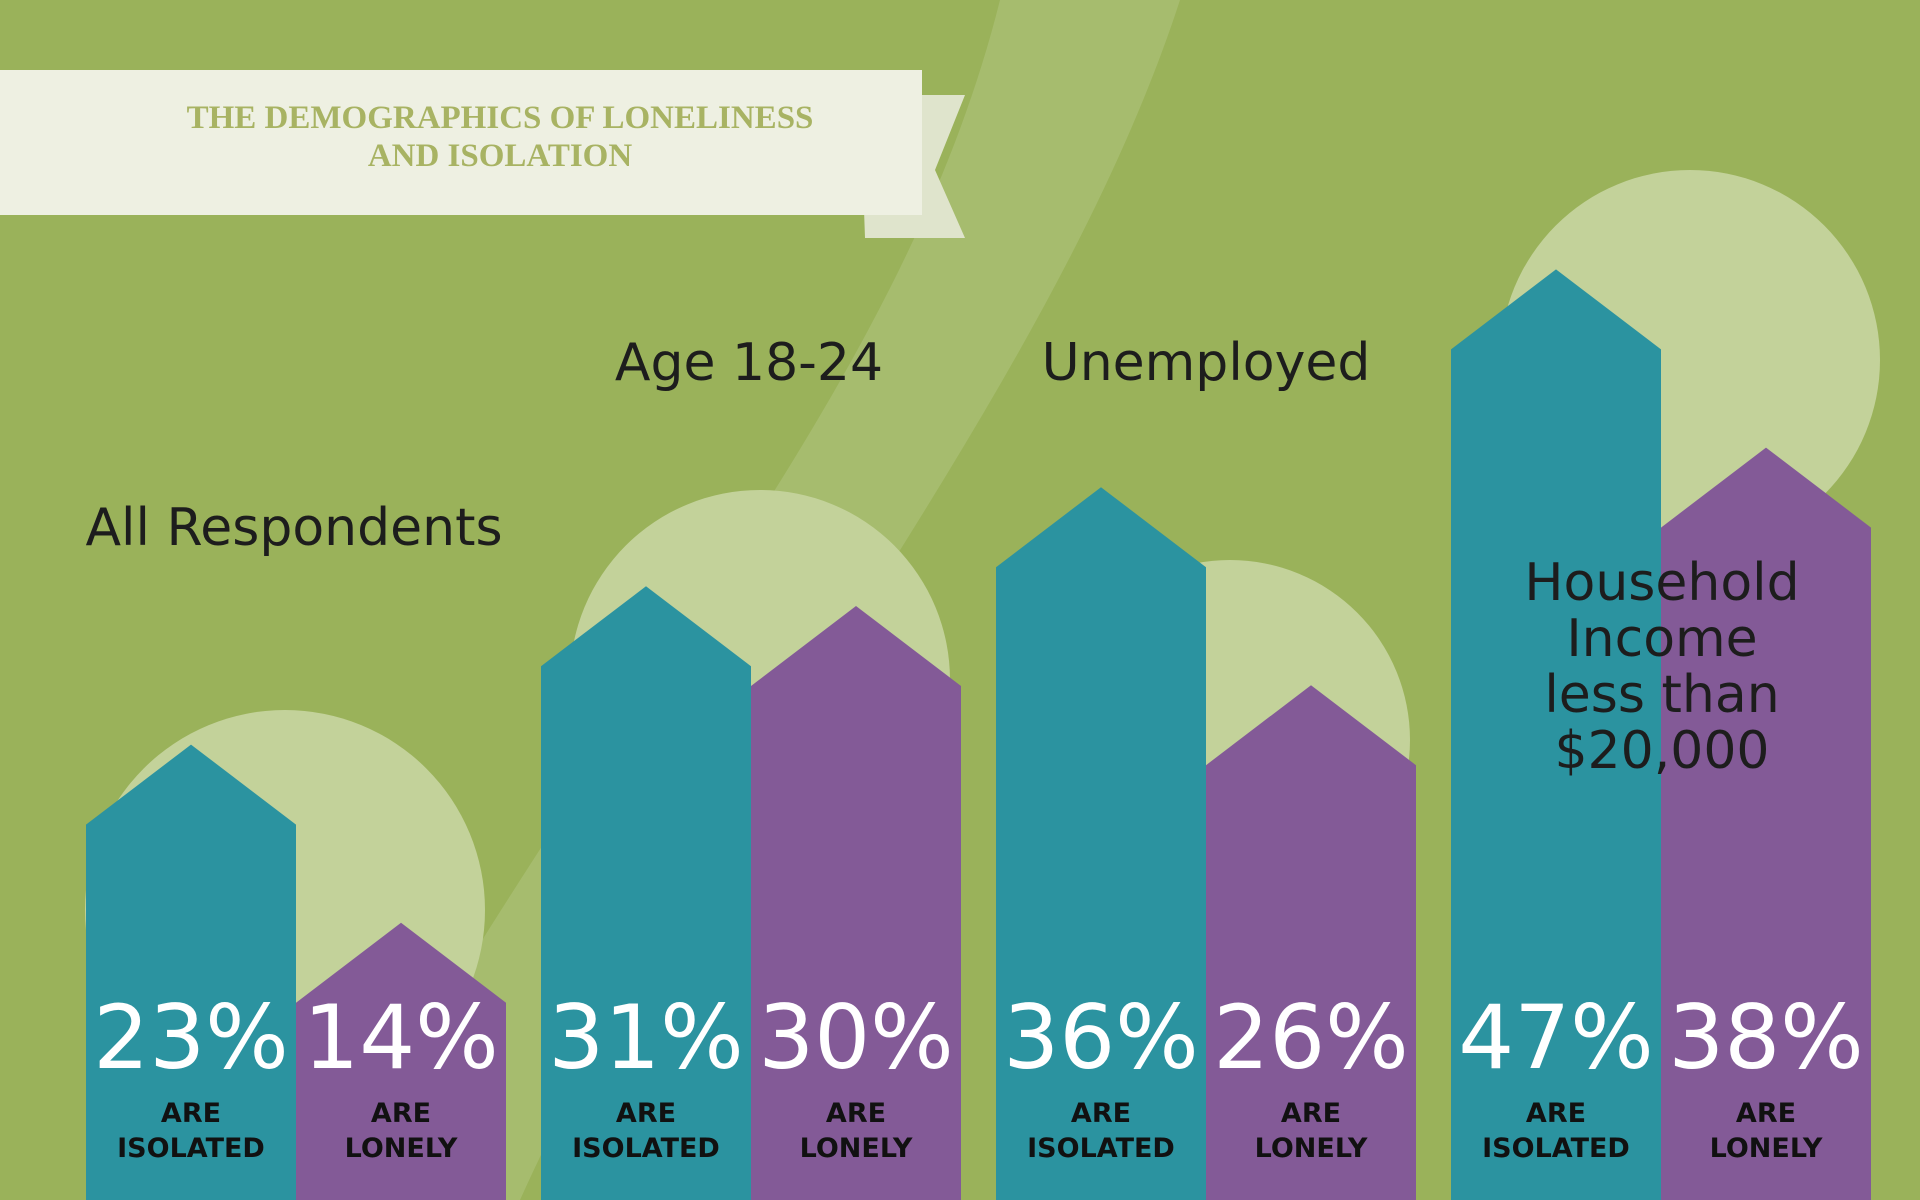 The image size is (1920, 1200). I want to click on value-label: 36%, so click(1101, 1037).